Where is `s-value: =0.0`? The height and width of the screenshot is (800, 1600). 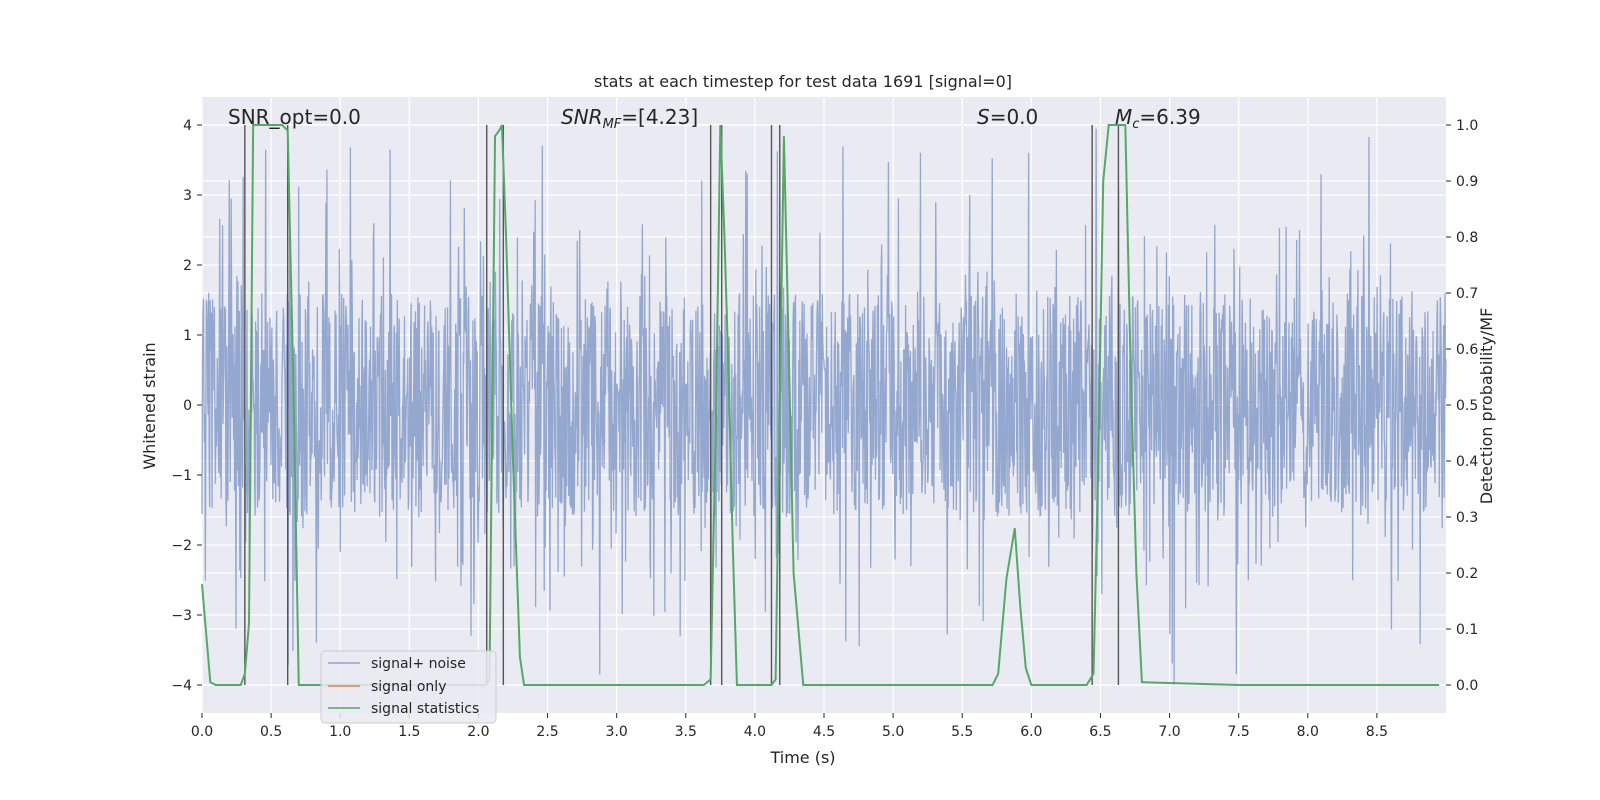
s-value: =0.0 is located at coordinates (1014, 117).